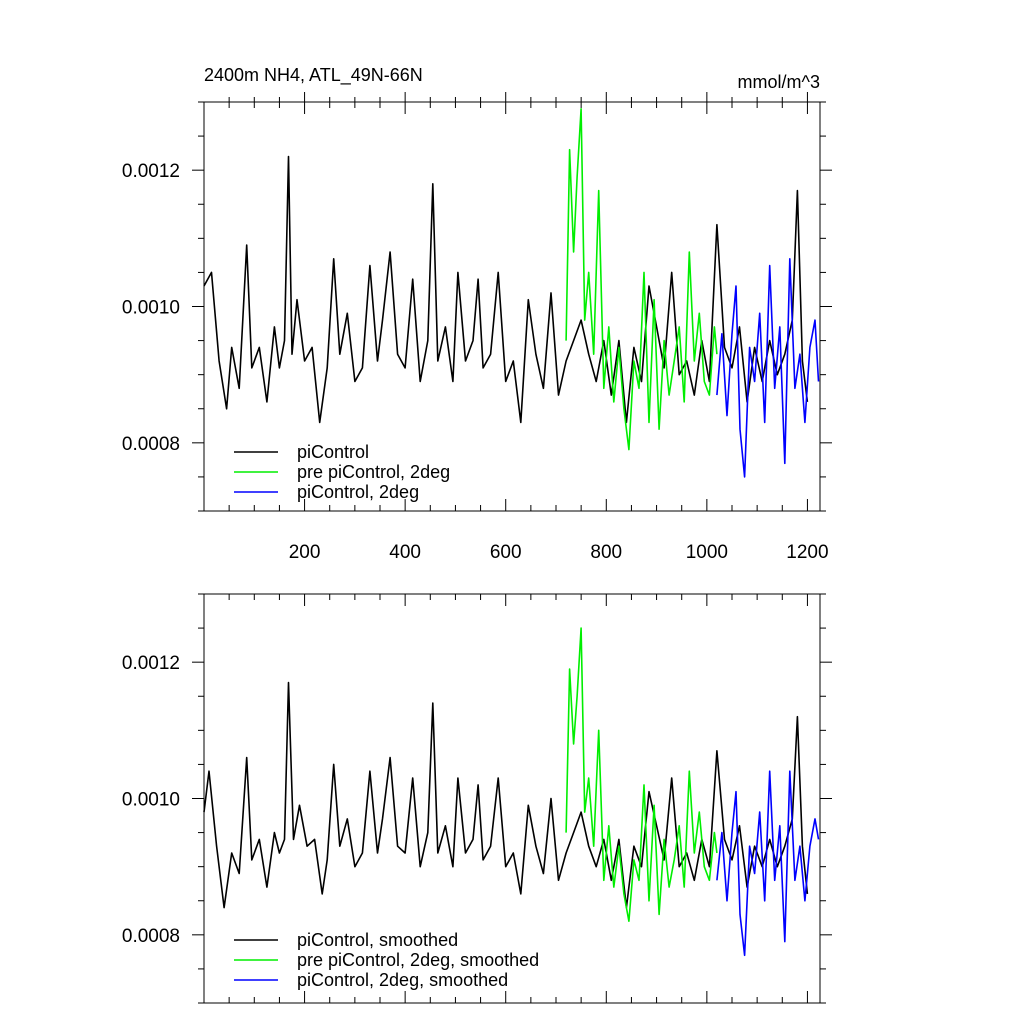 The image size is (1024, 1029). Describe the element at coordinates (405, 552) in the screenshot. I see `x-tick-label: 400` at that location.